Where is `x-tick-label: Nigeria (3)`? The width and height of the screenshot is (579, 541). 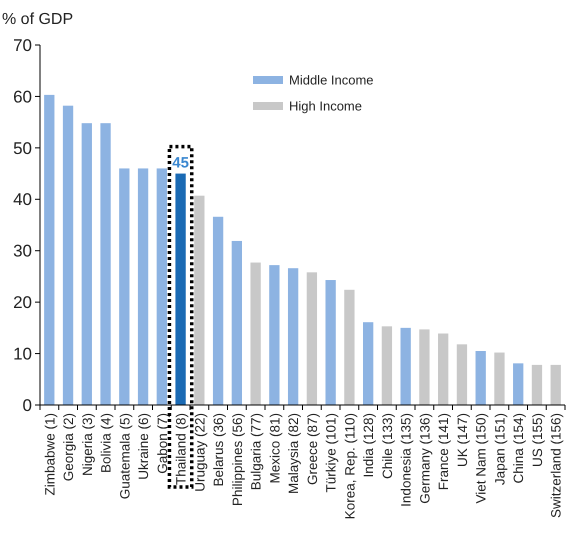 x-tick-label: Nigeria (3) is located at coordinates (87, 444).